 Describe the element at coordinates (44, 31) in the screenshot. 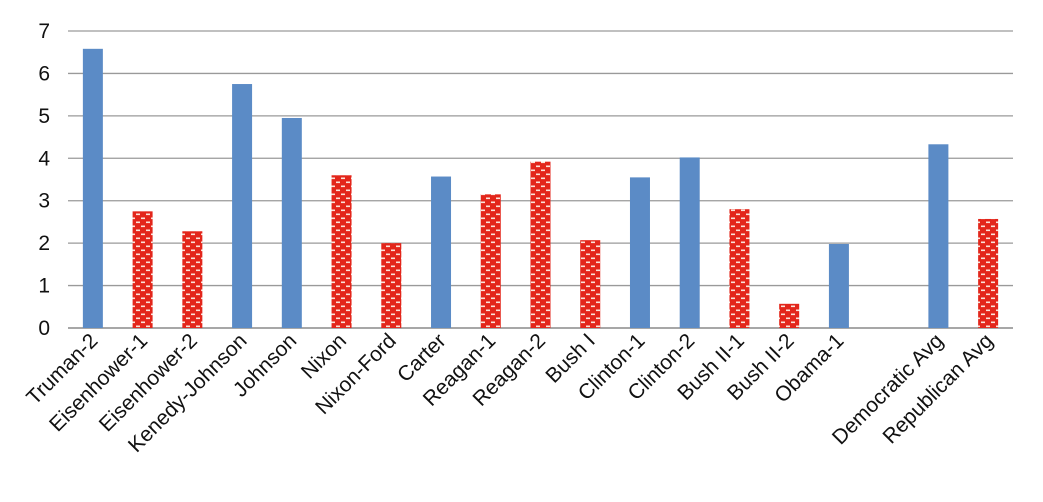

I see `y-tick-label: 7` at that location.